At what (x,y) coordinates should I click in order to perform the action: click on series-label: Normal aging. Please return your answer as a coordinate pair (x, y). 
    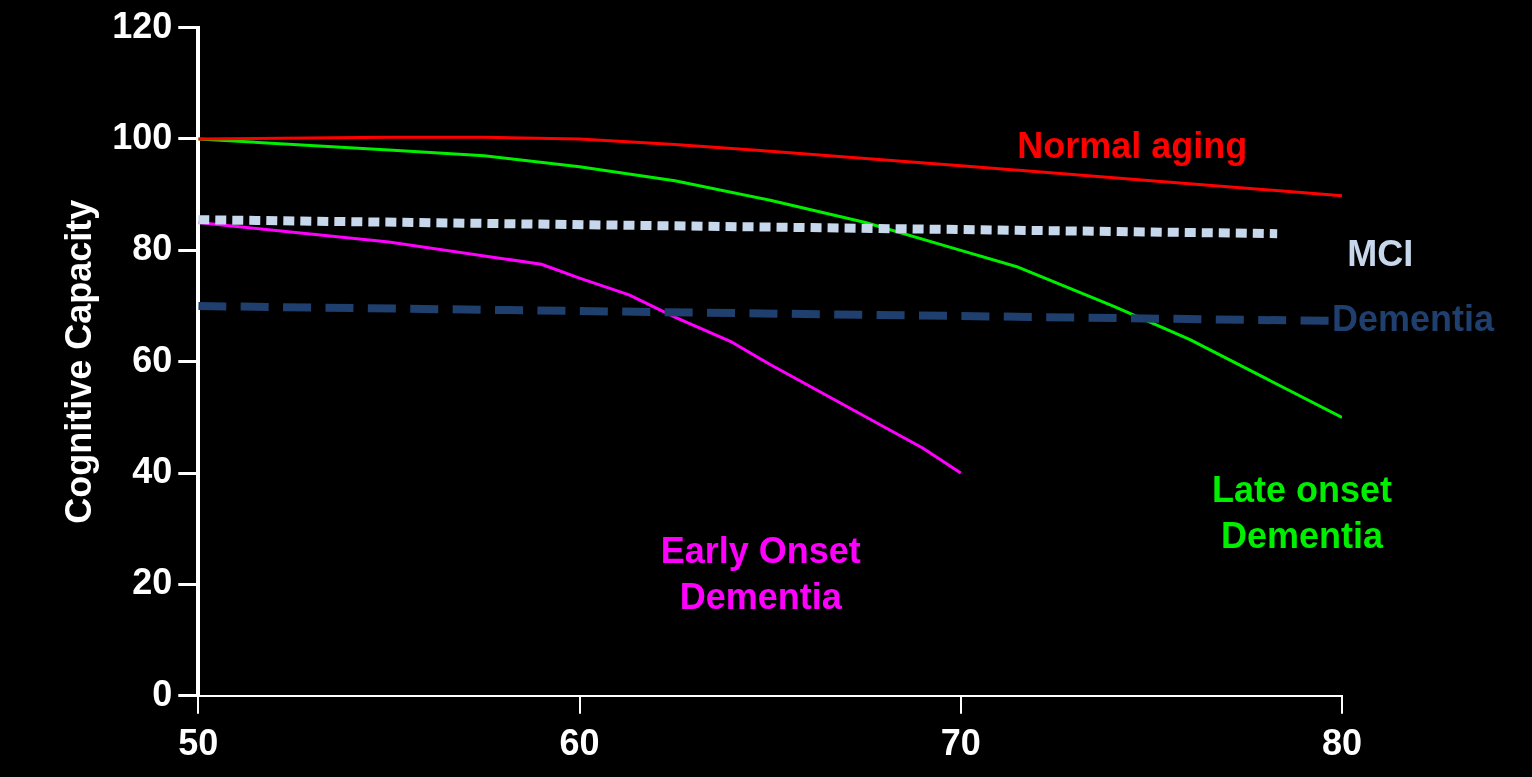
    Looking at the image, I should click on (1132, 145).